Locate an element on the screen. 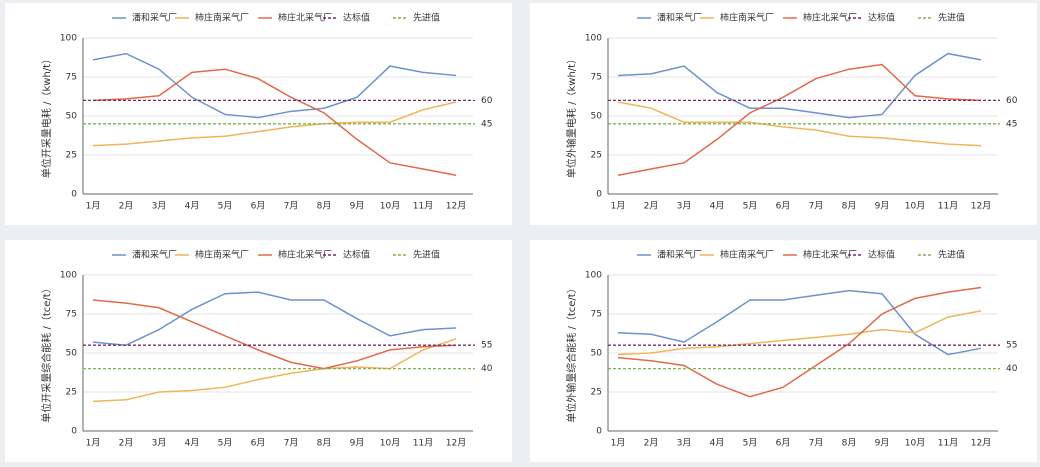 The height and width of the screenshot is (467, 1040). y-axis-label: 单位外输量综合能耗 /（tce/t） is located at coordinates (571, 352).